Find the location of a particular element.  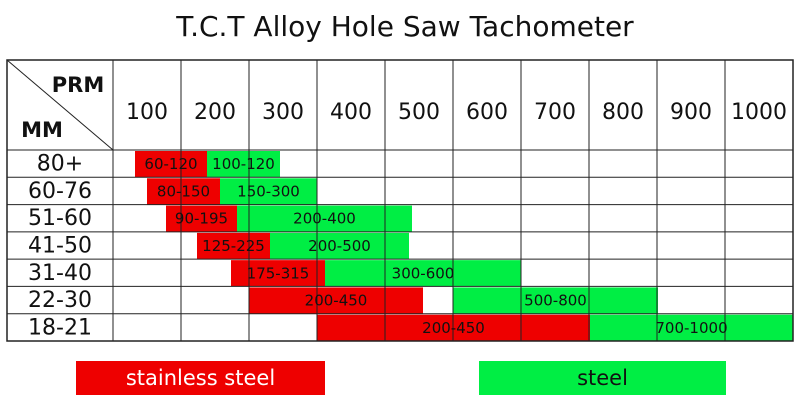

red-label: 125-225 is located at coordinates (233, 246).